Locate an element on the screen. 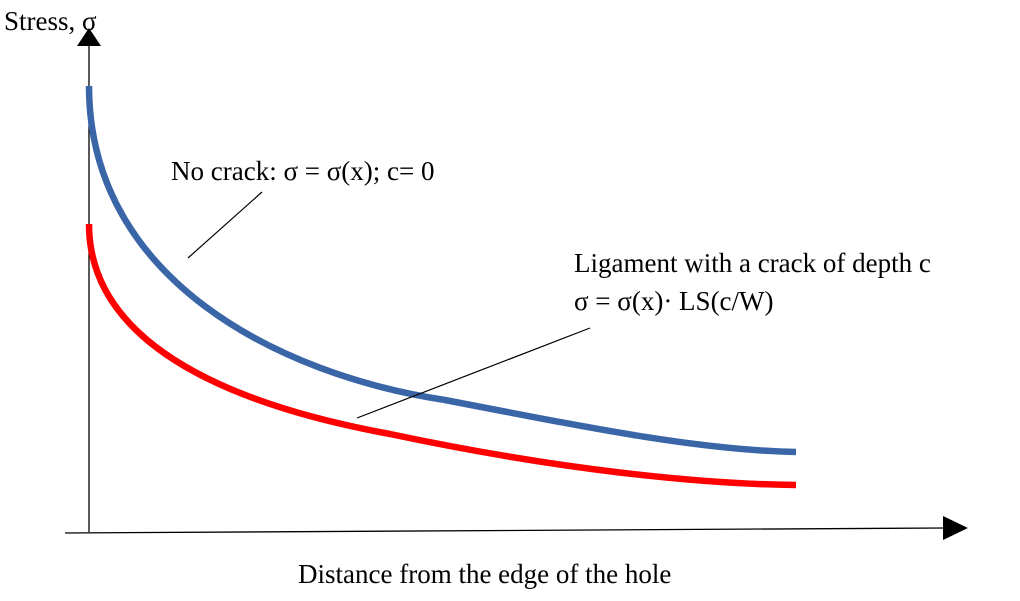 Image resolution: width=1020 pixels, height=601 pixels. x-axis-arrowhead is located at coordinates (955, 528).